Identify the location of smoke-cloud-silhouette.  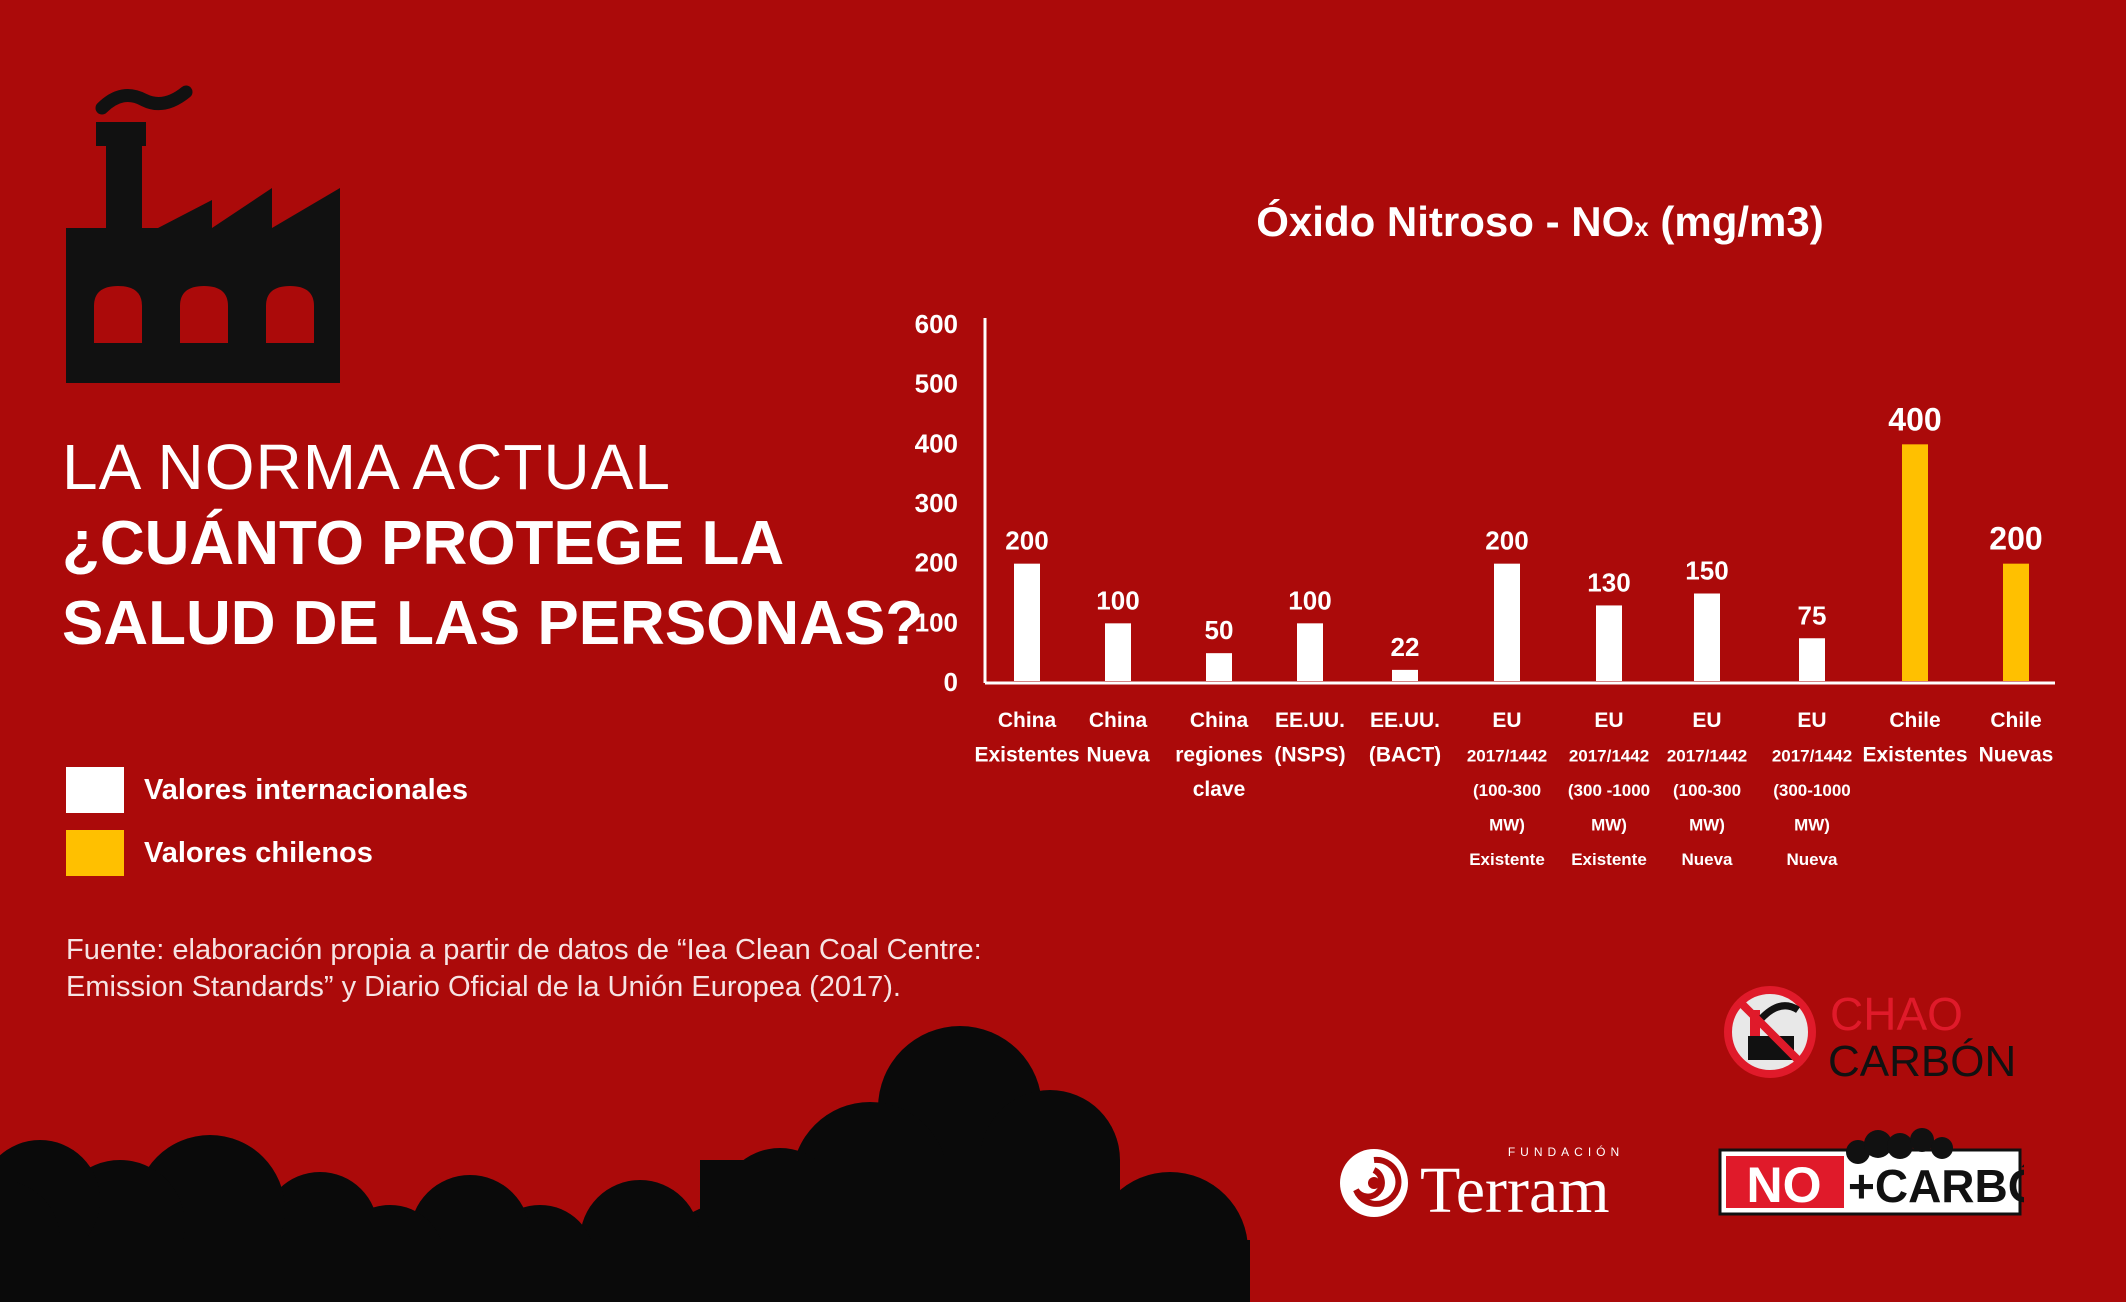
(625, 1164).